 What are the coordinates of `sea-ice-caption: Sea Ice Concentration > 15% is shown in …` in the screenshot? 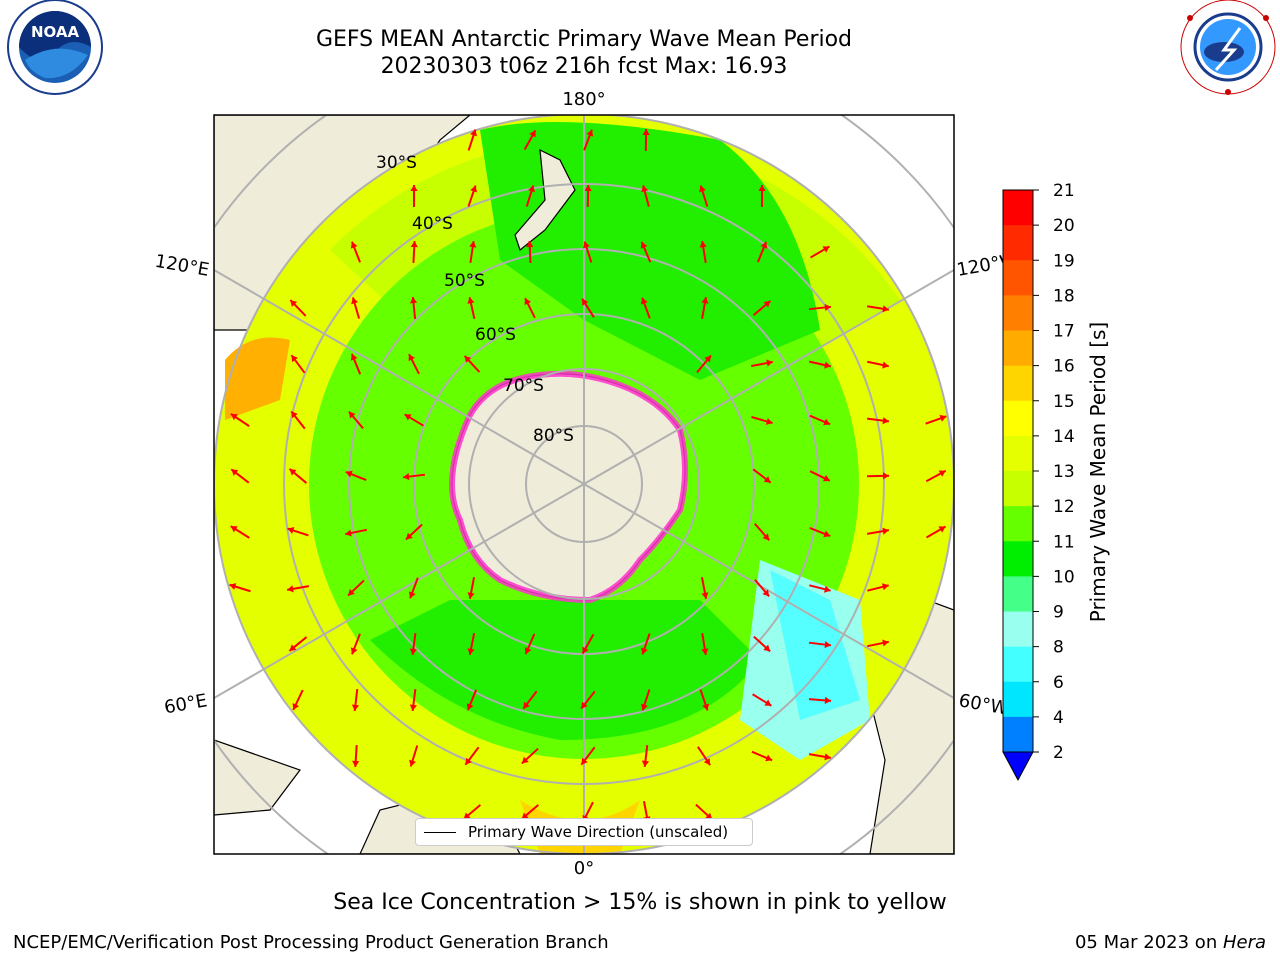 It's located at (640, 902).